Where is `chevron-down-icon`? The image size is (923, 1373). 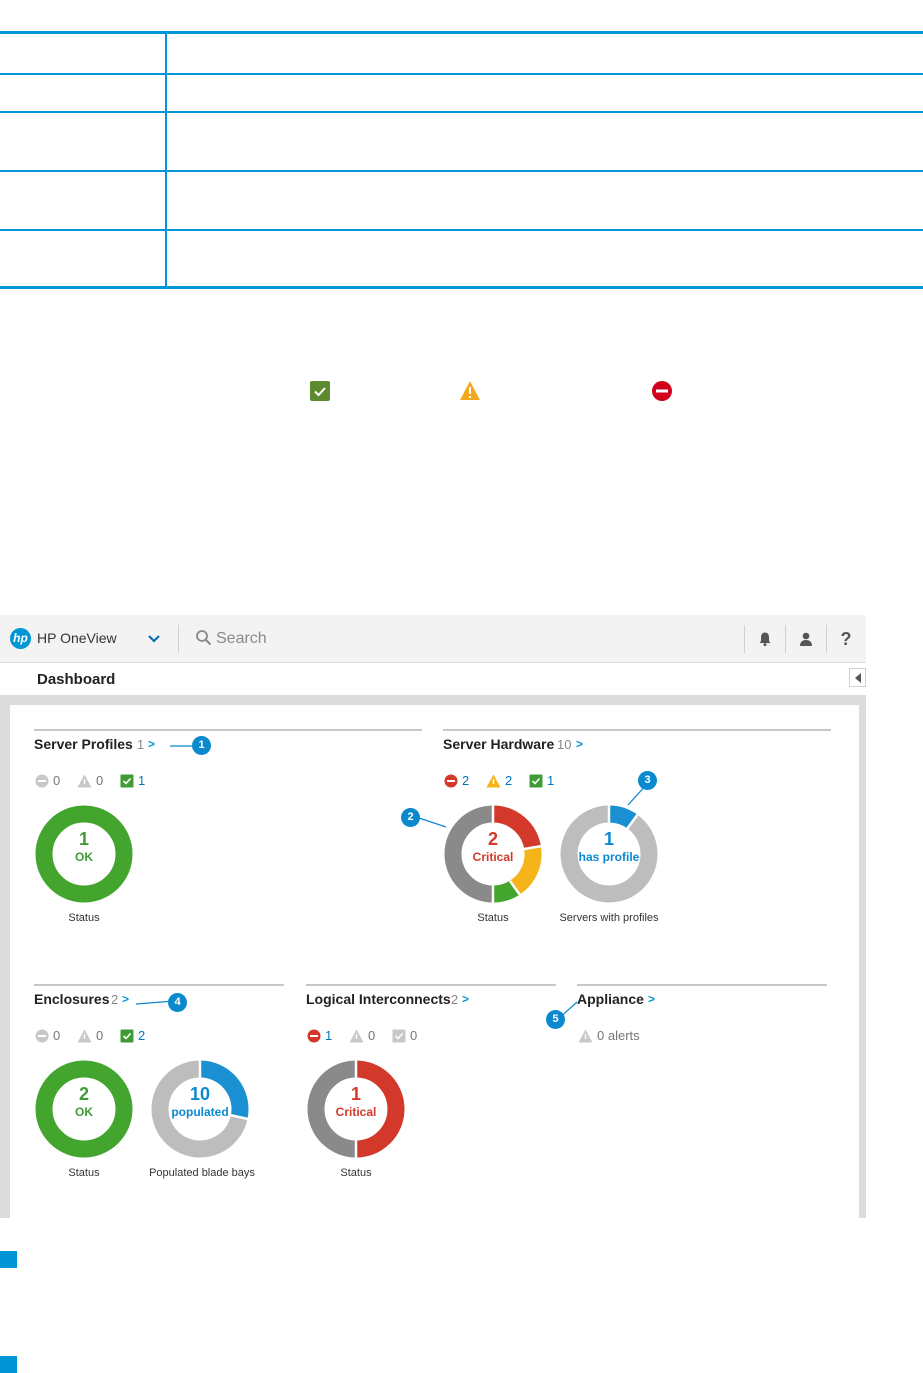 chevron-down-icon is located at coordinates (154, 639).